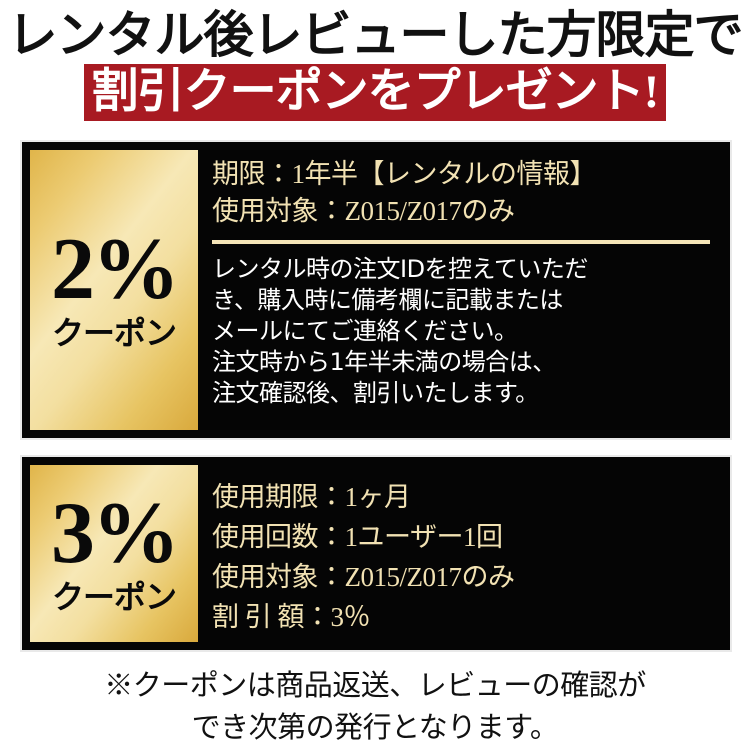 This screenshot has height=750, width=750. Describe the element at coordinates (387, 300) in the screenshot. I see `coupon-instruction-line: き、購入時に備考欄に記載または` at that location.